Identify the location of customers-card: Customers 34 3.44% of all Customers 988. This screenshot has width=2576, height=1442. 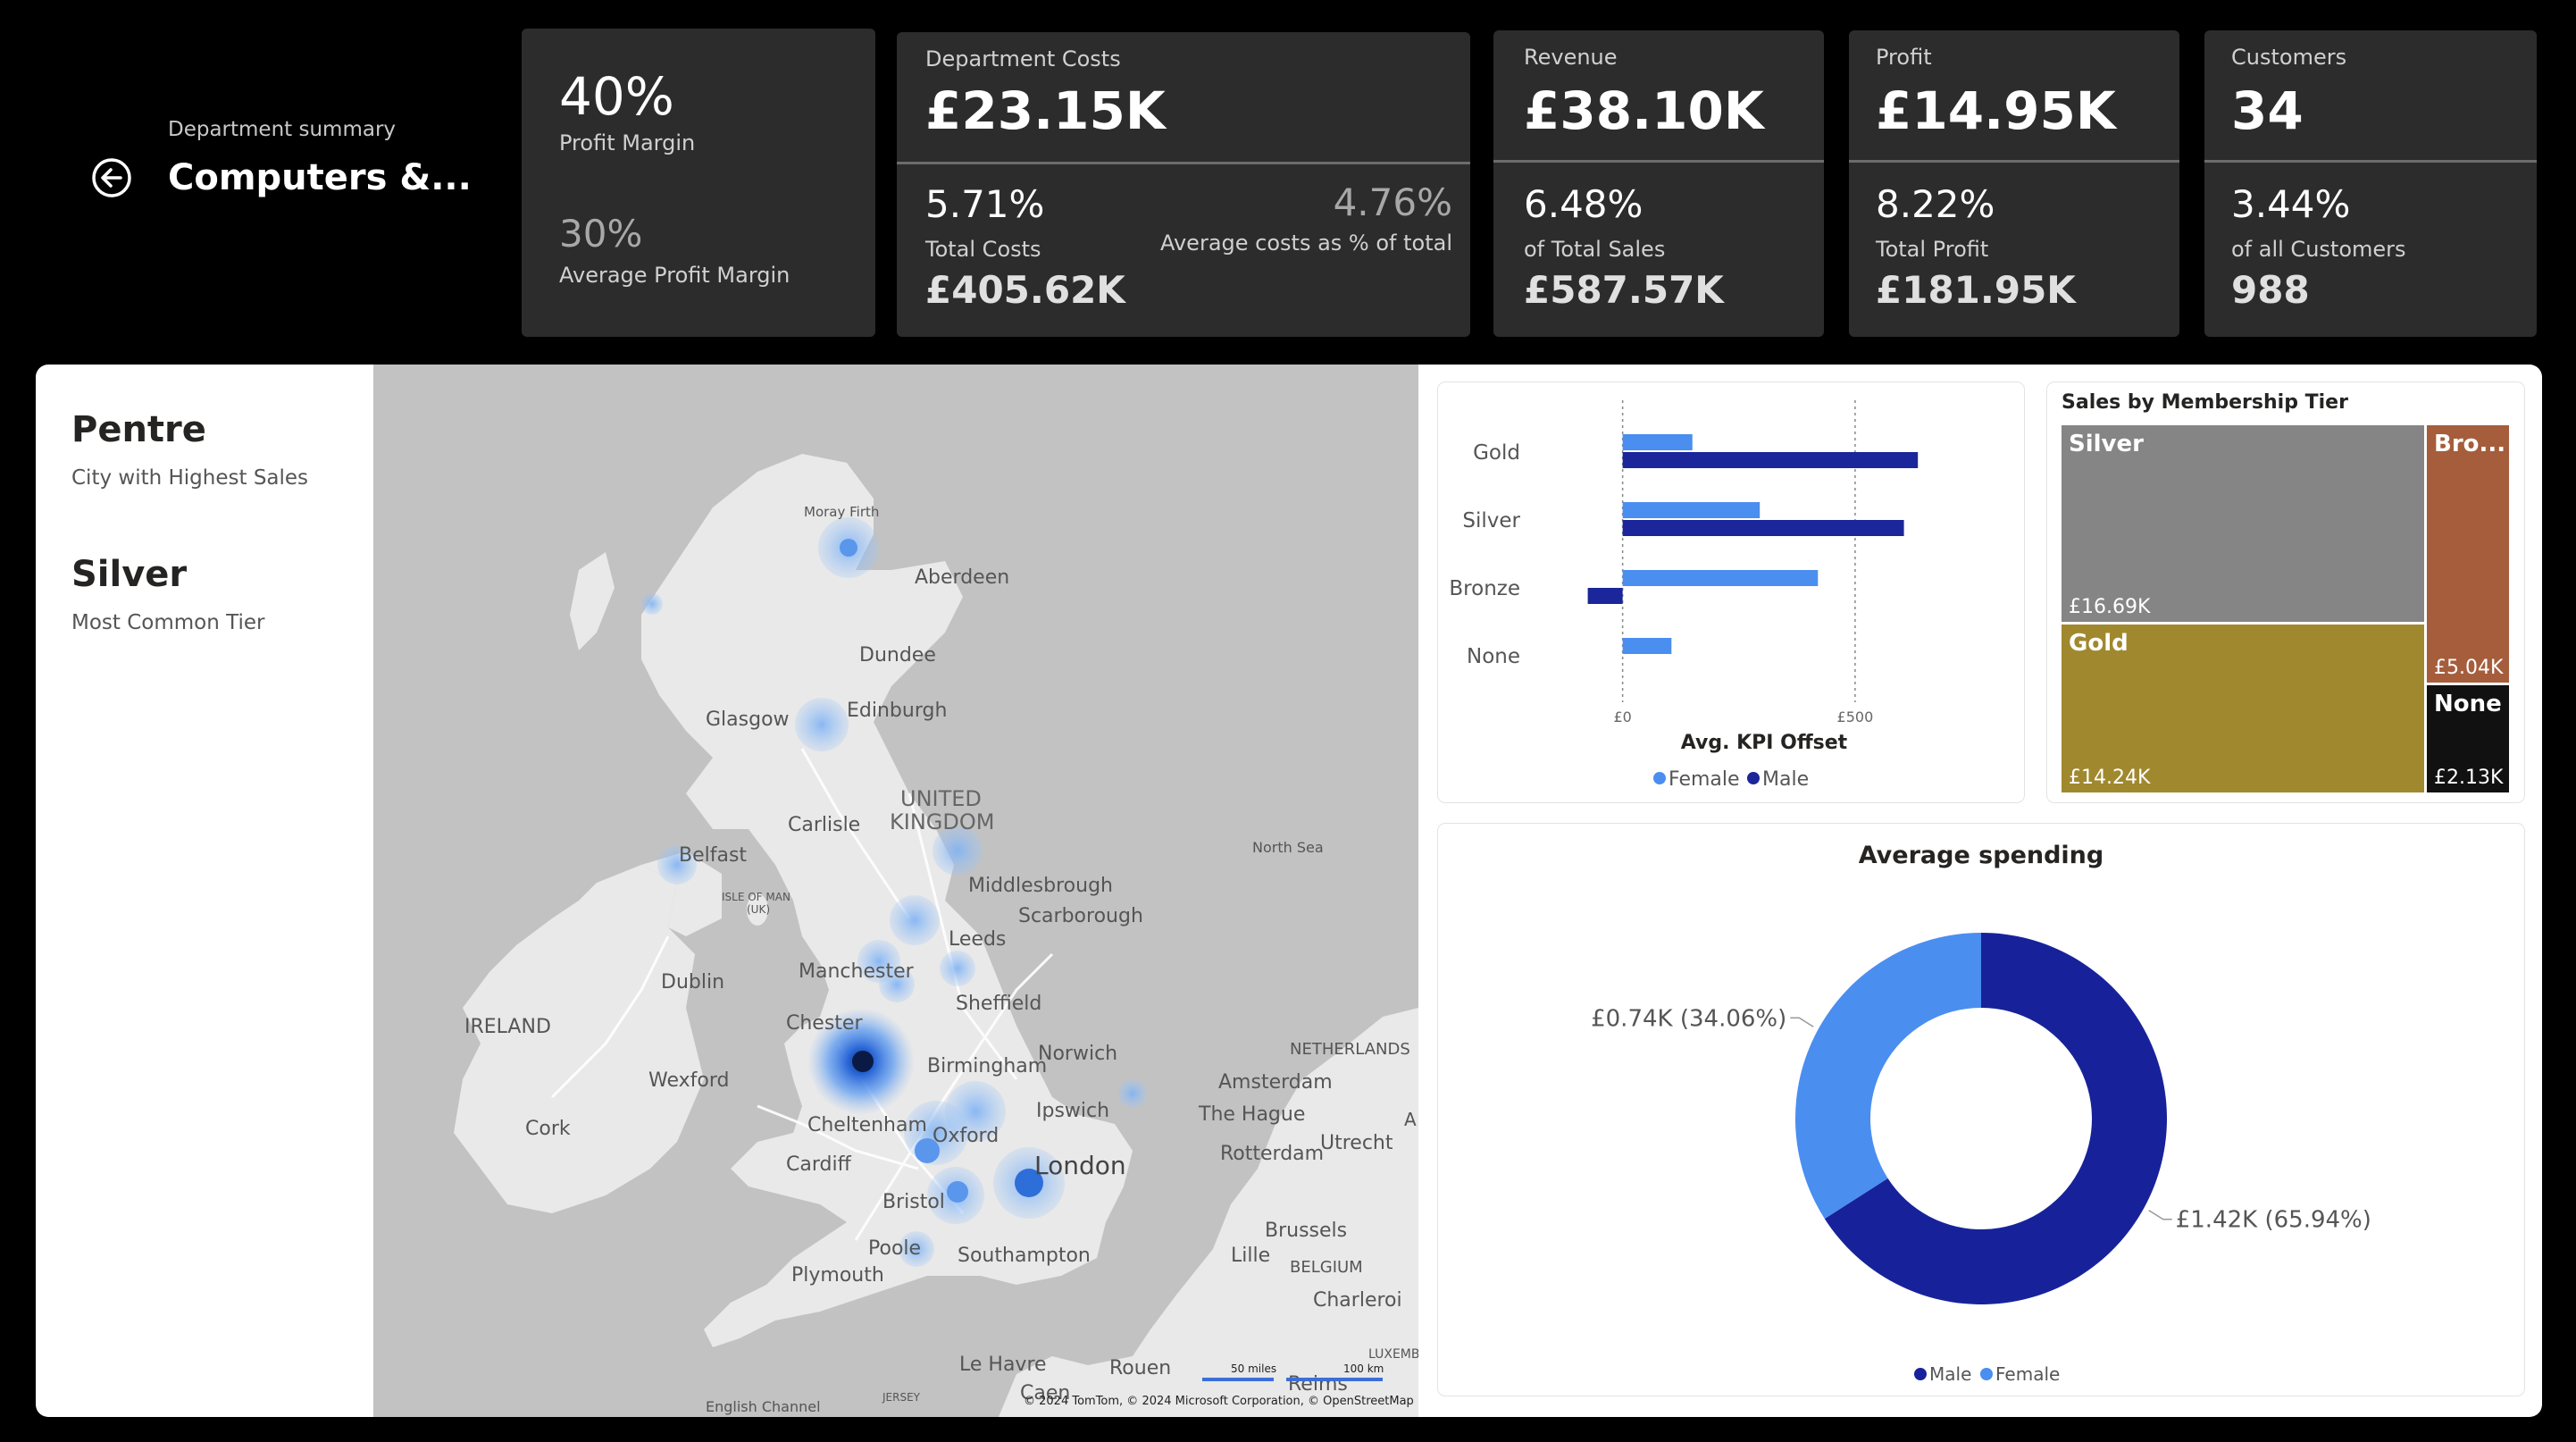
(2370, 183).